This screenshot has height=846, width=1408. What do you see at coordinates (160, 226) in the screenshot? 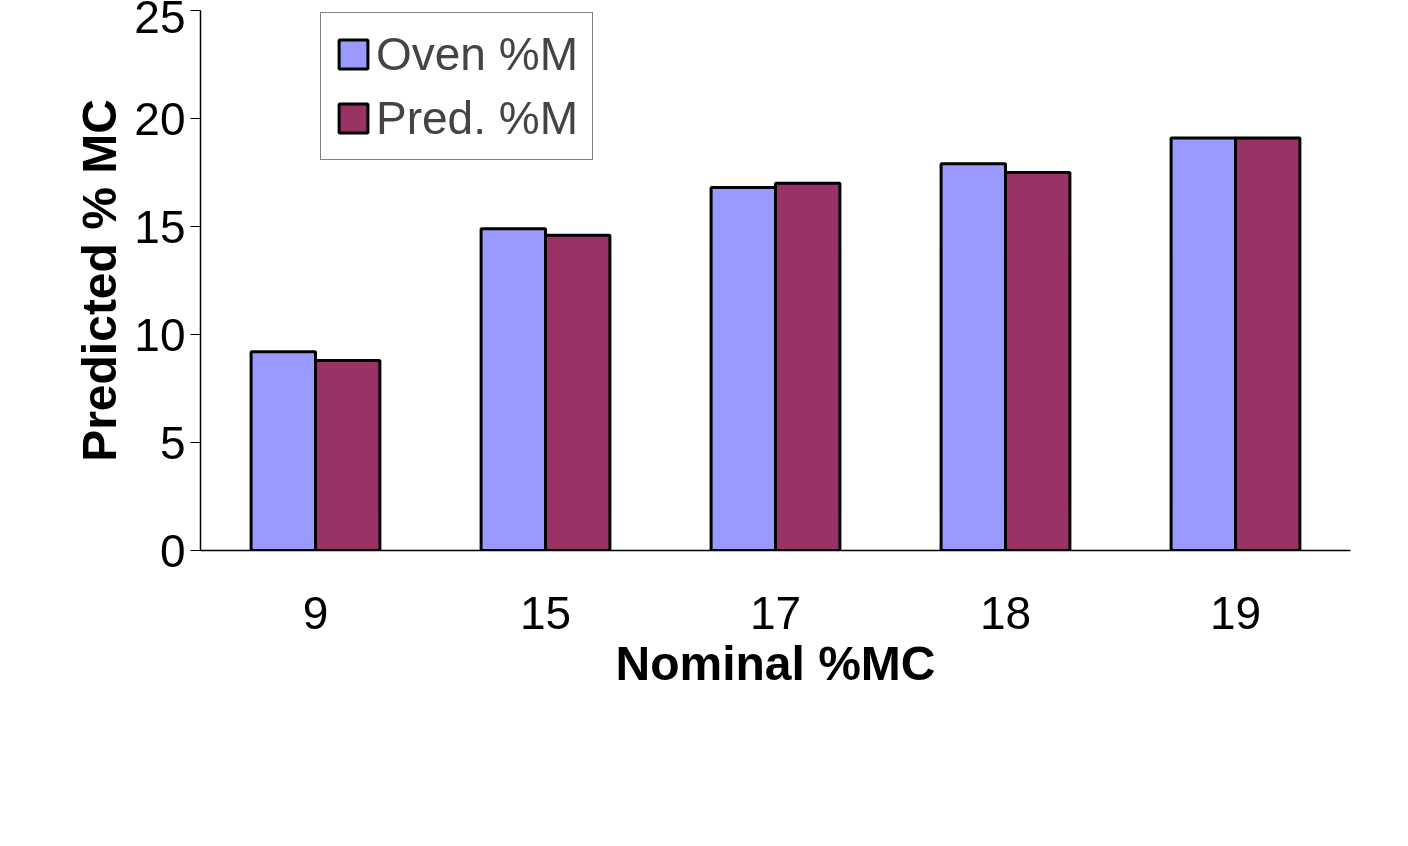
I see `y-tick-label: 15` at bounding box center [160, 226].